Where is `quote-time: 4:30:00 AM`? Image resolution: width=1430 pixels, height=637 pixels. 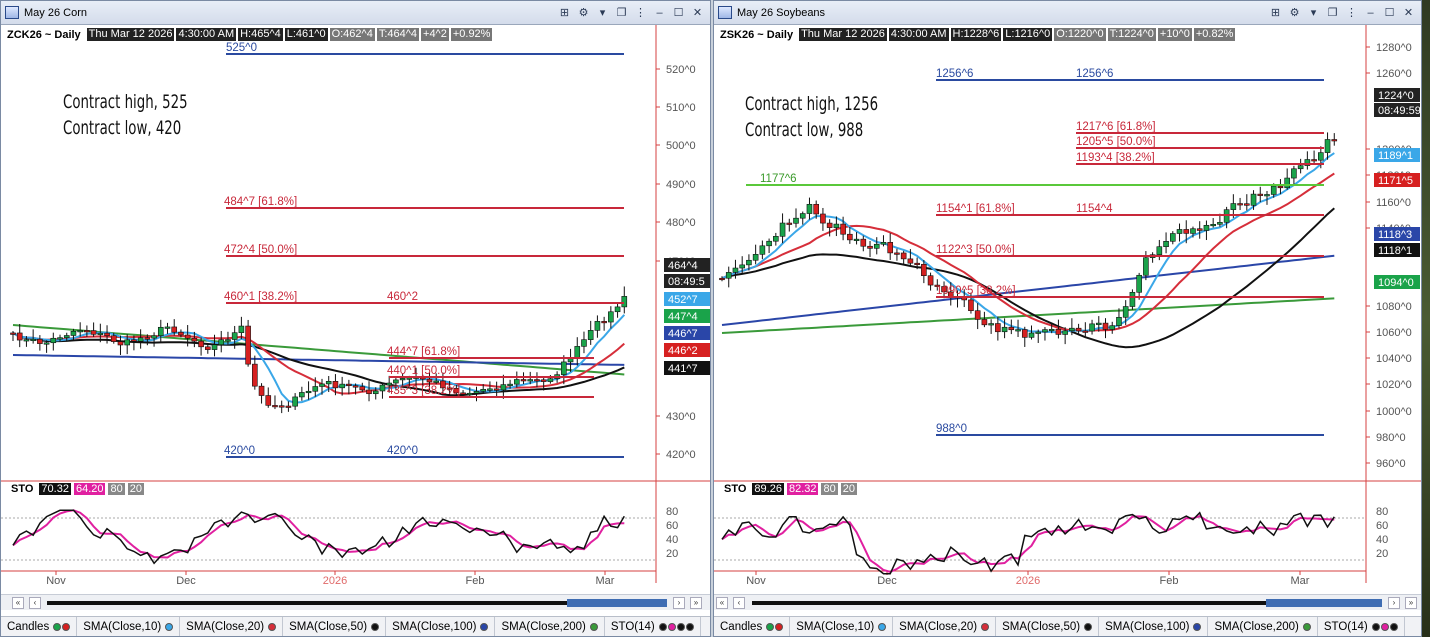 quote-time: 4:30:00 AM is located at coordinates (206, 34).